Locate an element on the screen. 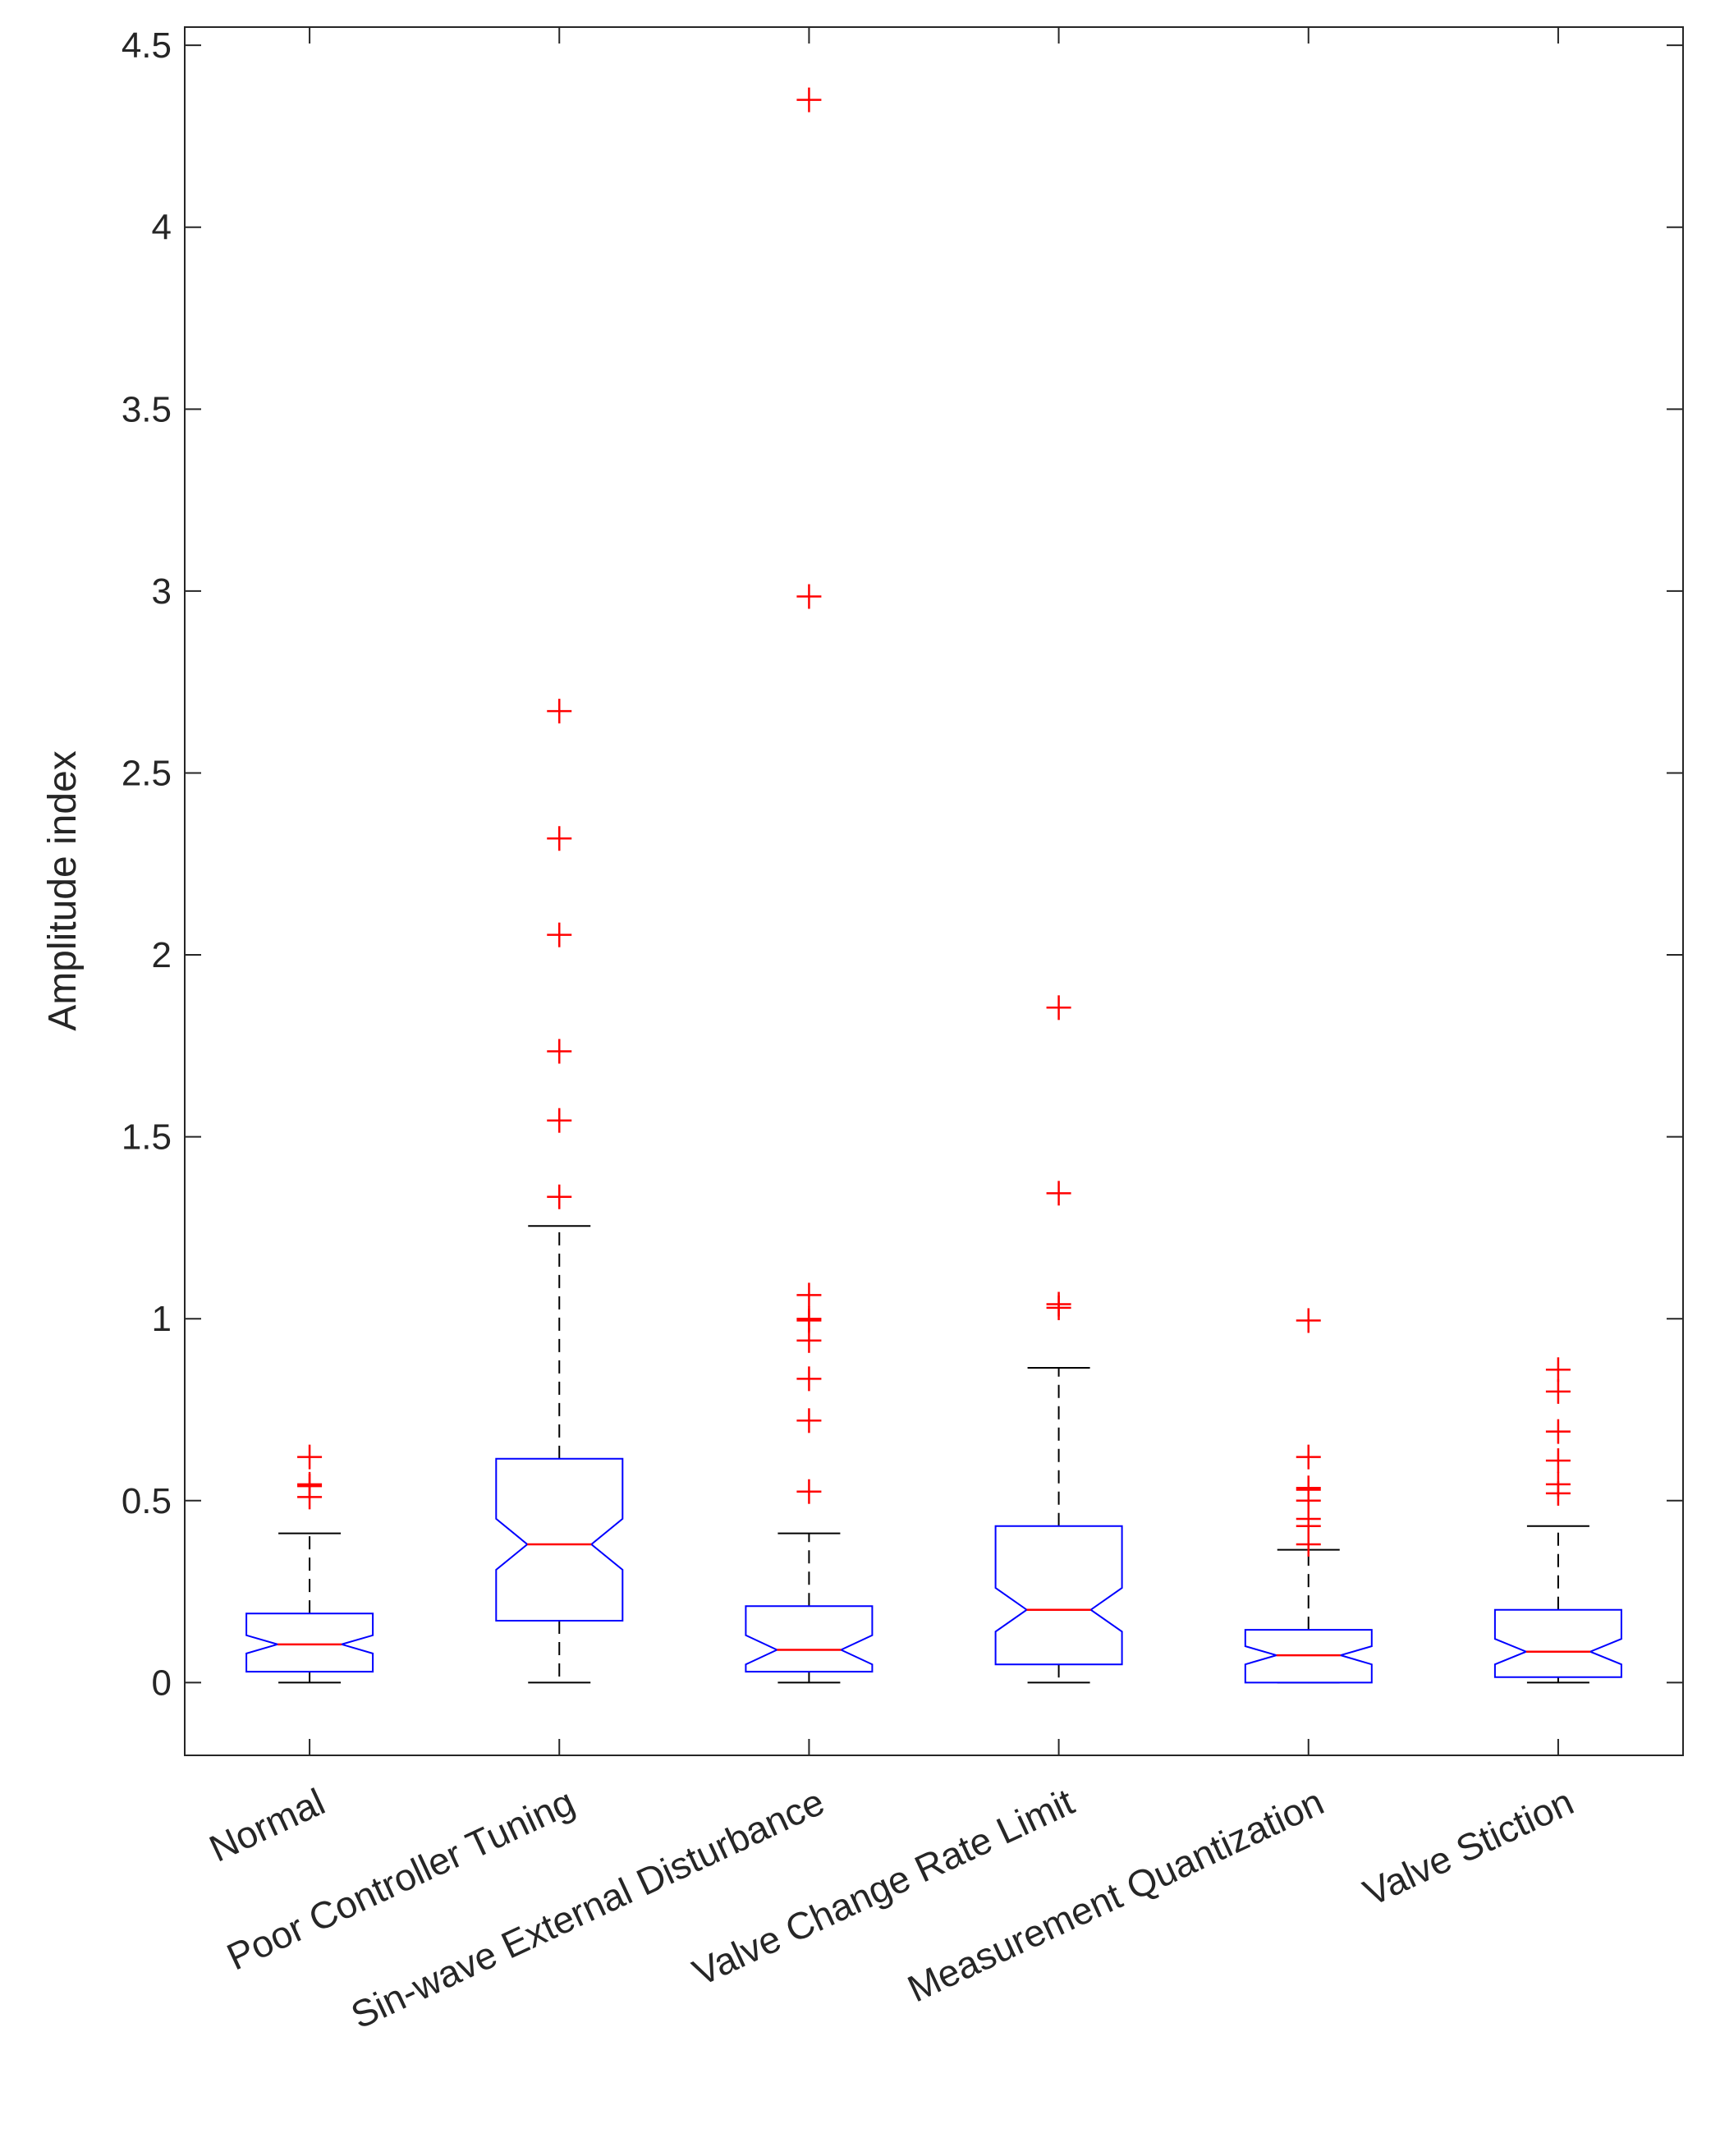  y-tick-label: 0.5 is located at coordinates (147, 1501).